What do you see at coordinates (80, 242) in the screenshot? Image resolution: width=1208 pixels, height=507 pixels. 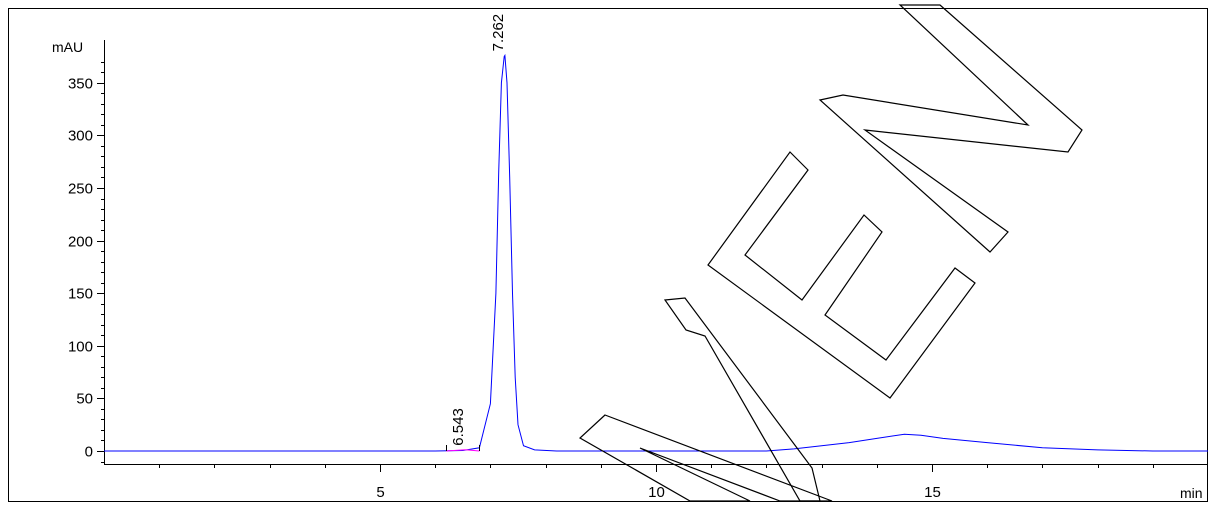 I see `y-tick-label: 200` at bounding box center [80, 242].